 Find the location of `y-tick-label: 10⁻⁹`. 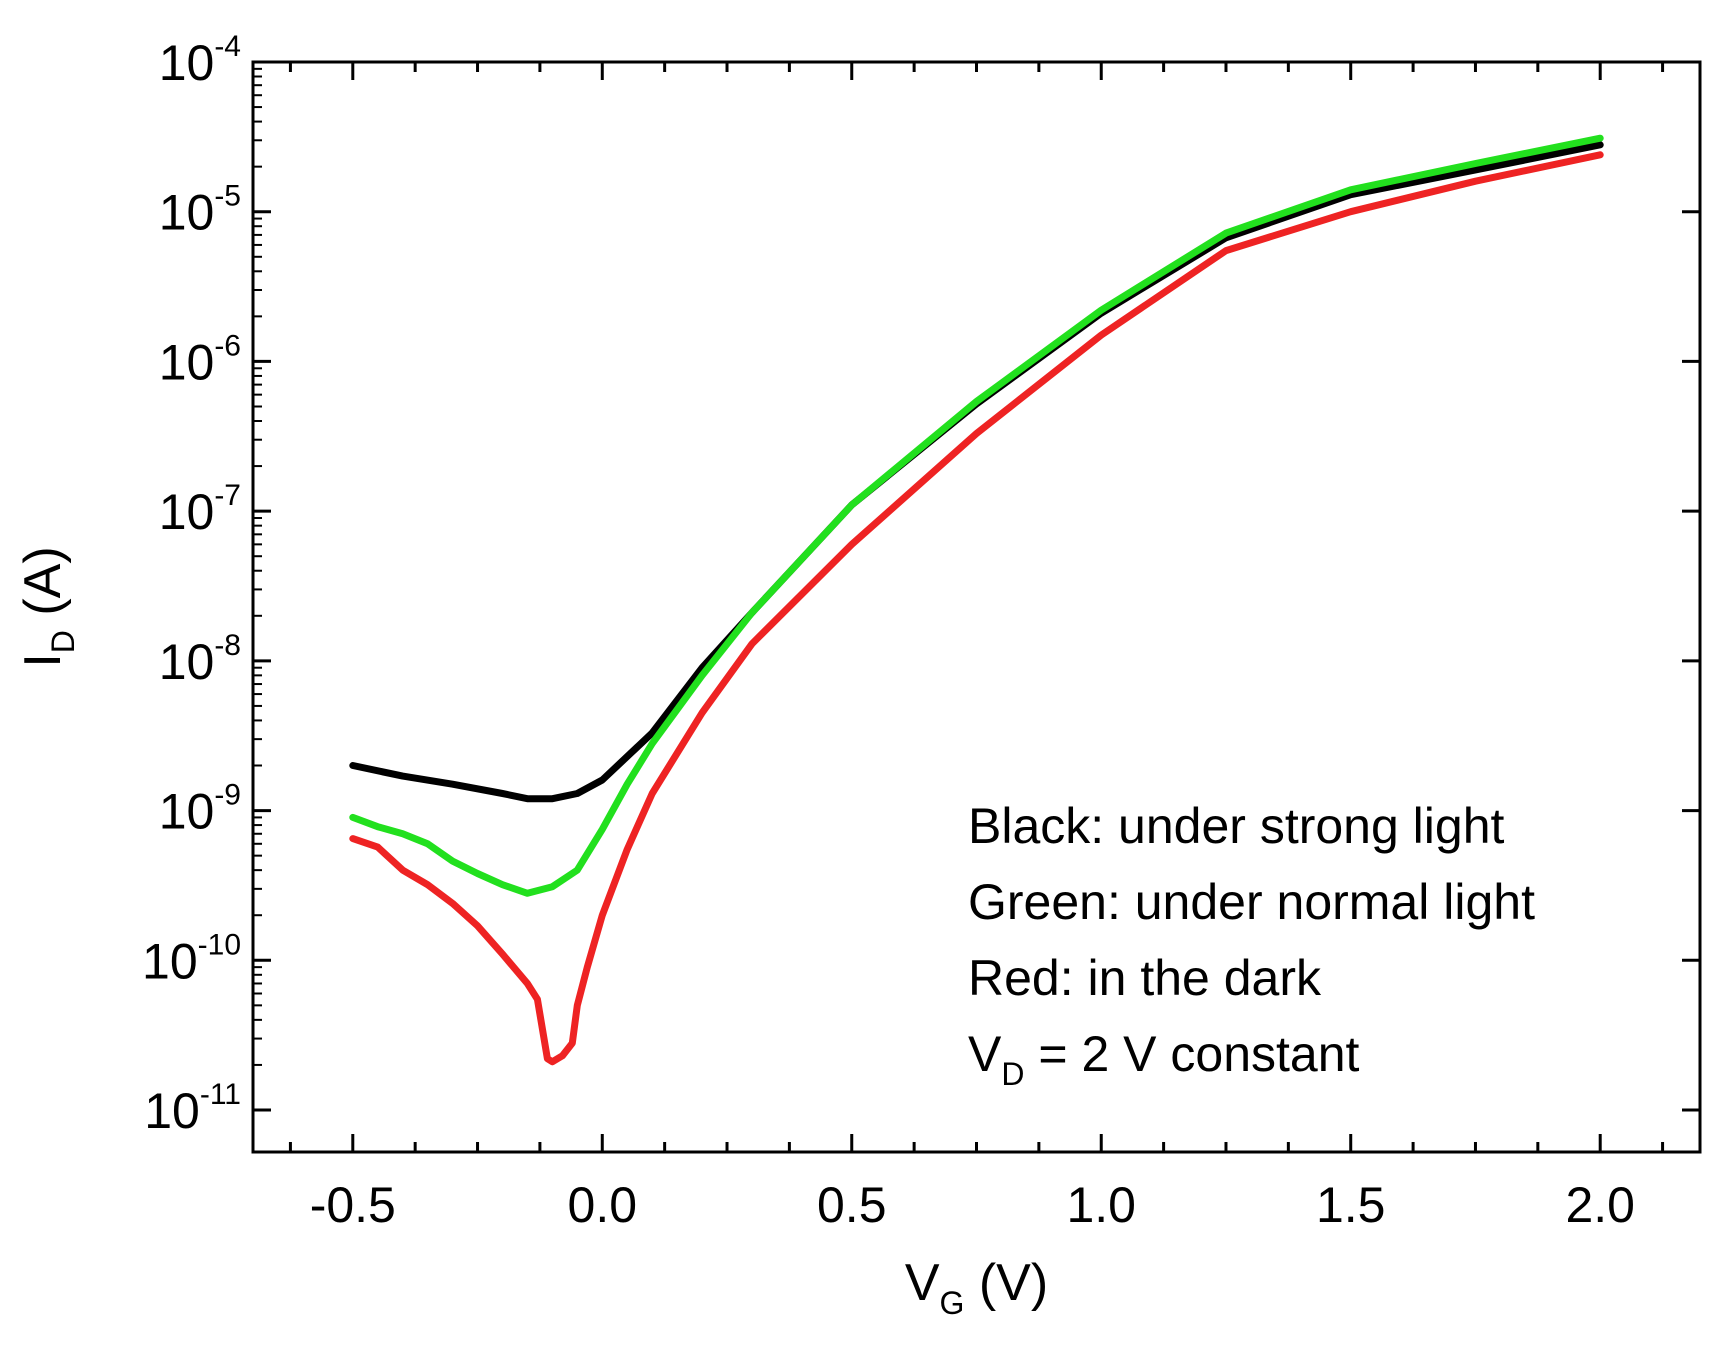

y-tick-label: 10⁻⁹ is located at coordinates (200, 809).